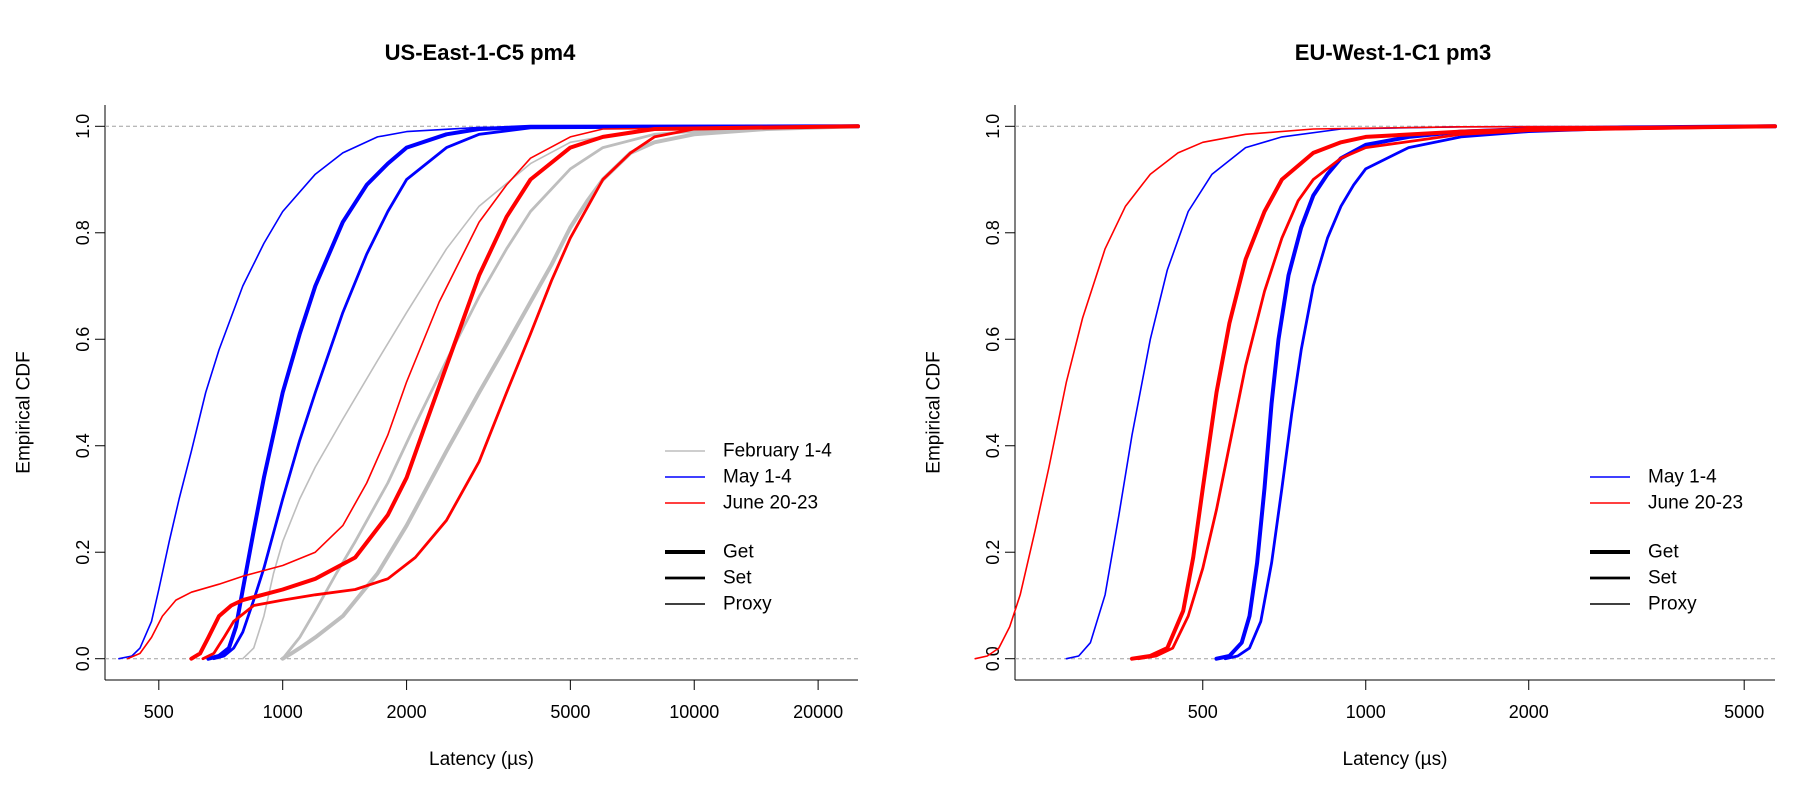 The image size is (1800, 805). What do you see at coordinates (1393, 52) in the screenshot?
I see `chart-title: EU-West-1-C1 pm3` at bounding box center [1393, 52].